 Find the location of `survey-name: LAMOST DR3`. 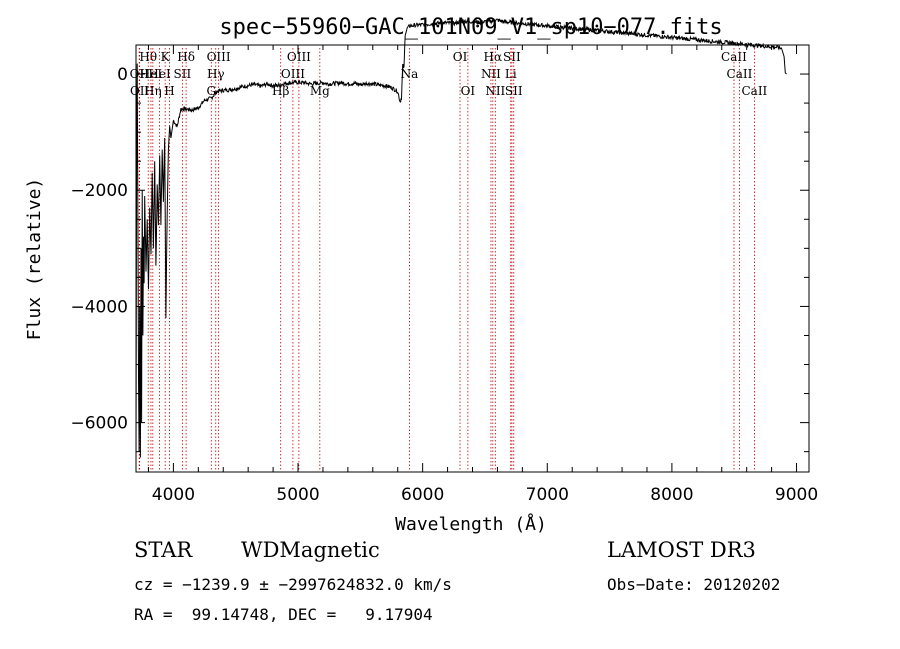

survey-name: LAMOST DR3 is located at coordinates (681, 550).